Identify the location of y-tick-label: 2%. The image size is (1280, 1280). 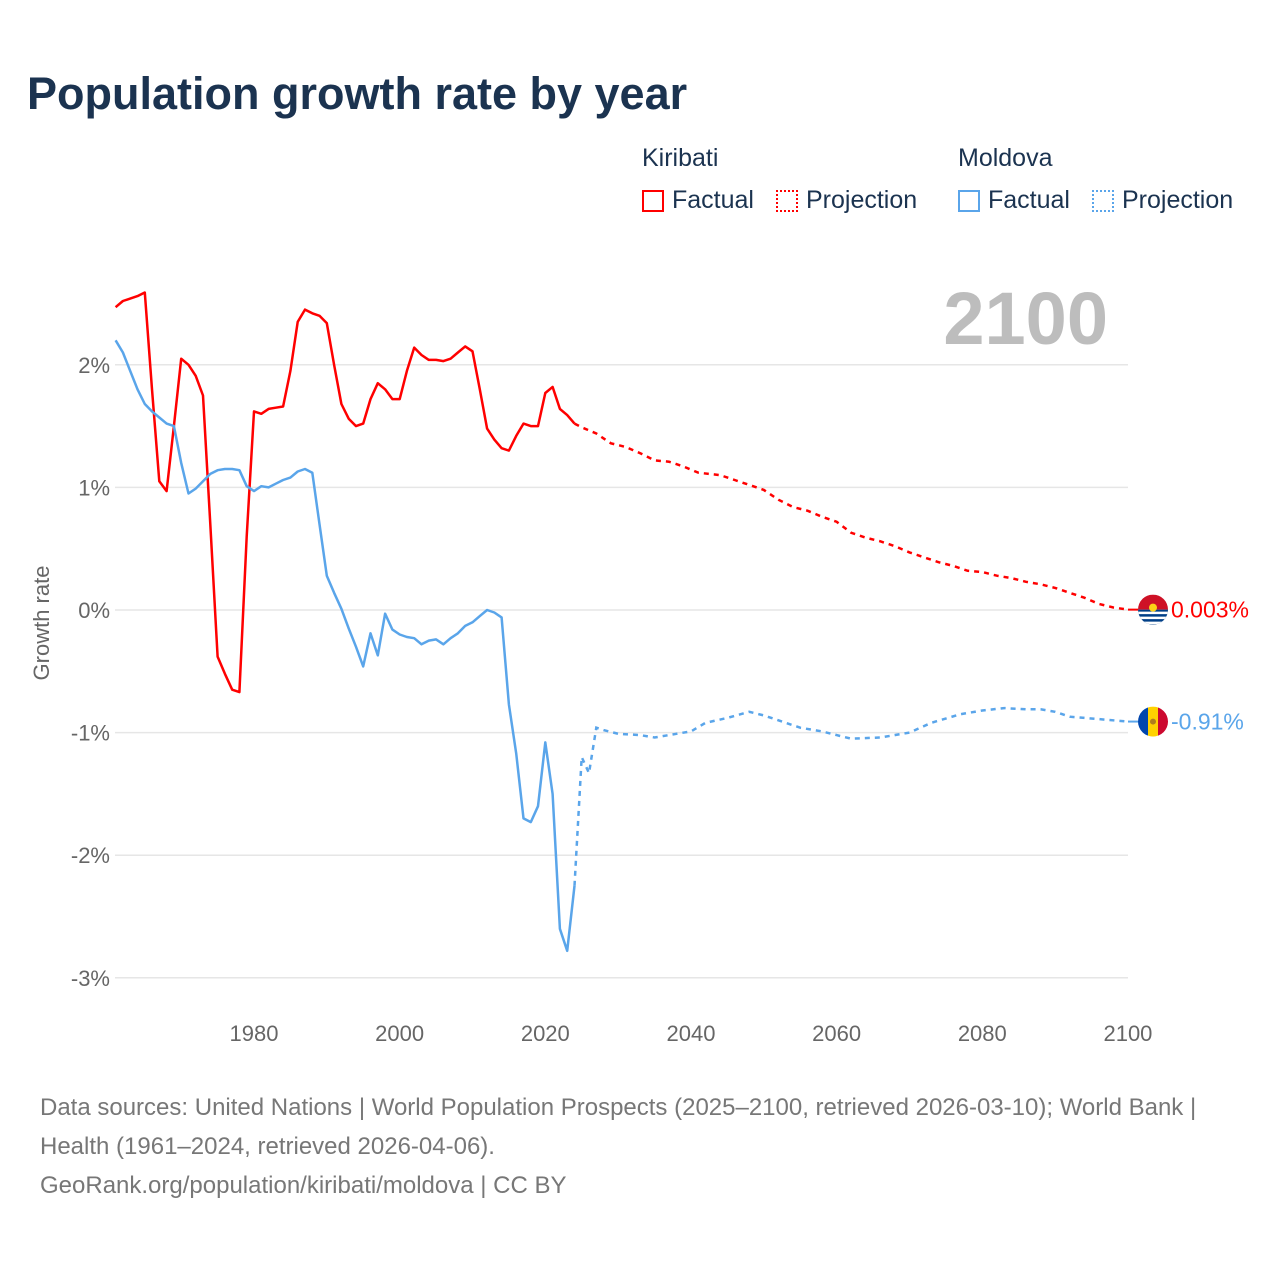
(94, 365).